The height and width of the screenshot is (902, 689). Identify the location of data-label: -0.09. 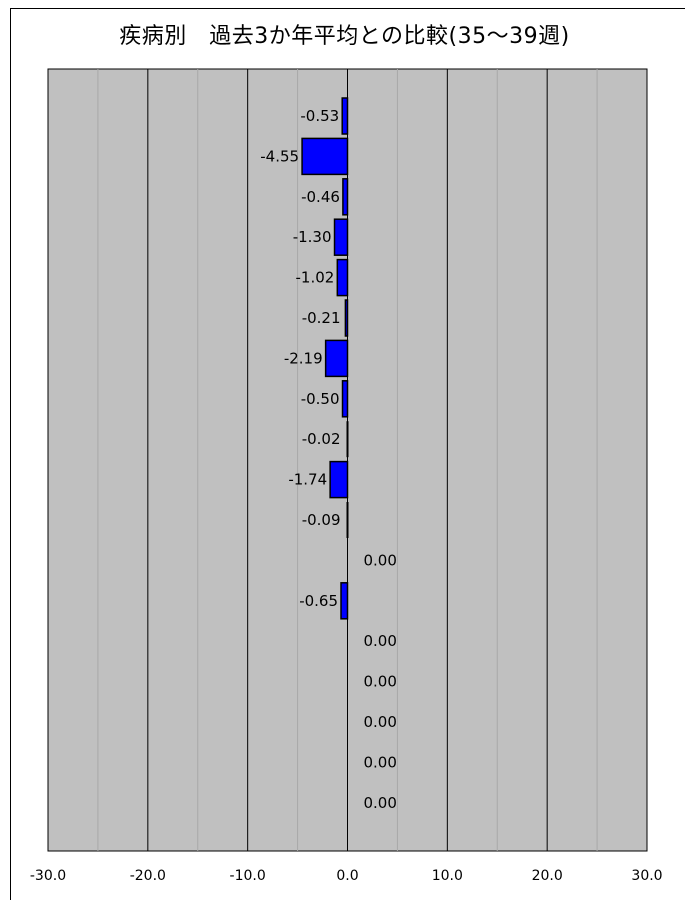
(321, 520).